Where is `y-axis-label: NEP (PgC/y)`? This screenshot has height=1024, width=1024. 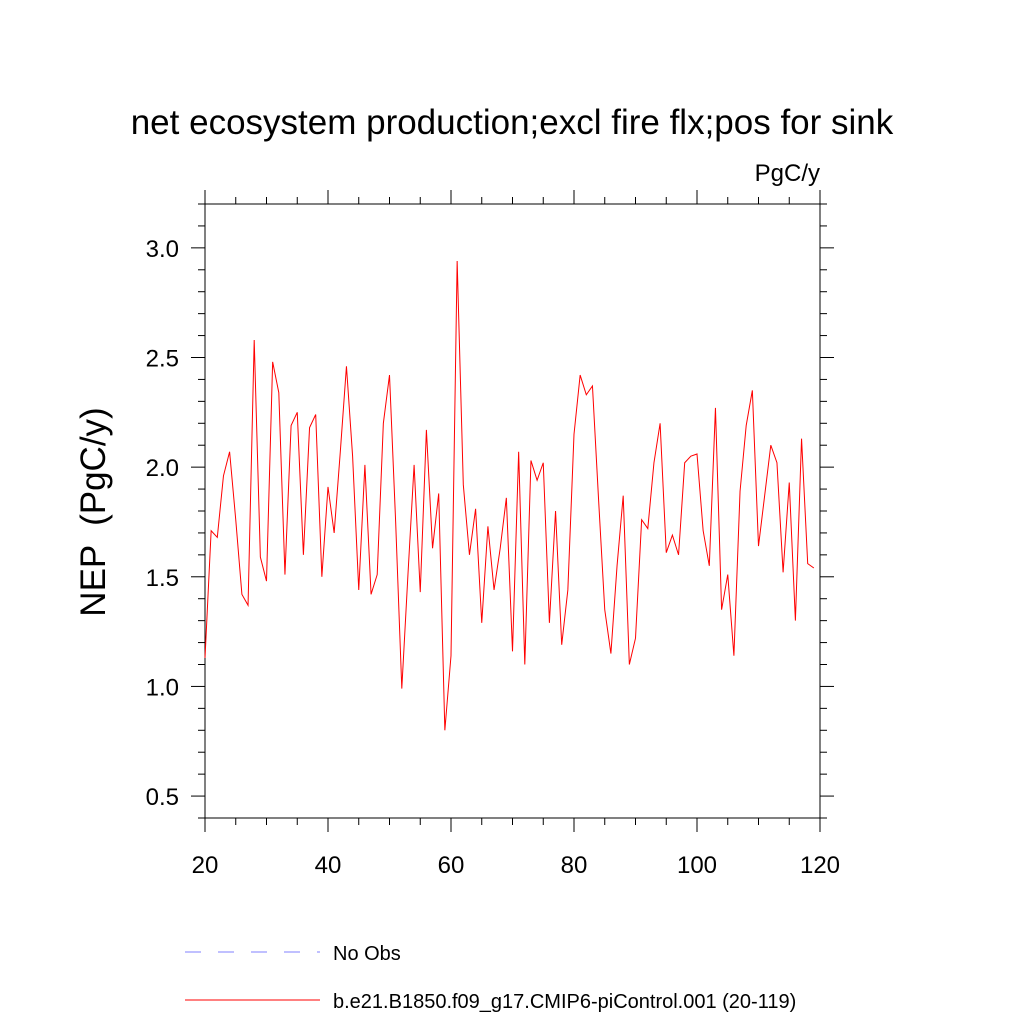
y-axis-label: NEP (PgC/y) is located at coordinates (93, 511).